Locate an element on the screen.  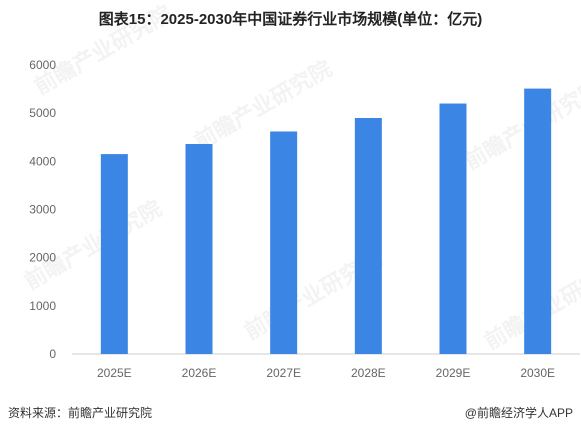
y-tick-label: 3000 is located at coordinates (42, 210).